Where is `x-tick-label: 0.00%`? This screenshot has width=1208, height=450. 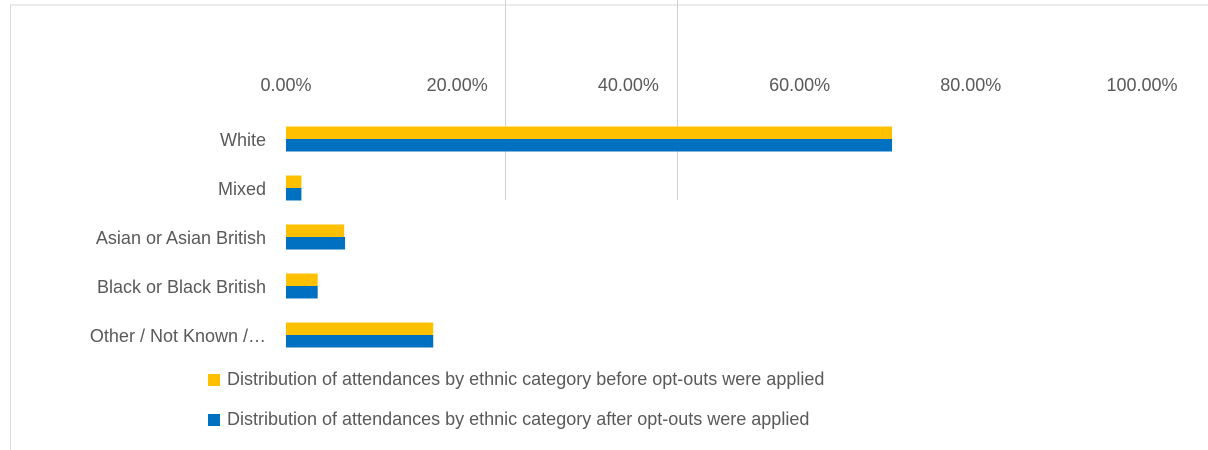 x-tick-label: 0.00% is located at coordinates (285, 85).